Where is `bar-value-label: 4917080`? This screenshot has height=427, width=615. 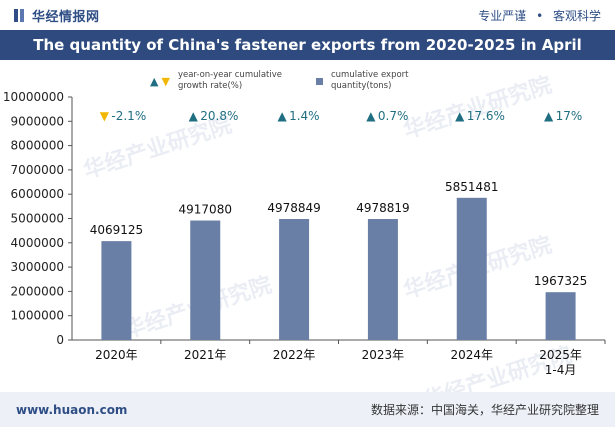
bar-value-label: 4917080 is located at coordinates (205, 210).